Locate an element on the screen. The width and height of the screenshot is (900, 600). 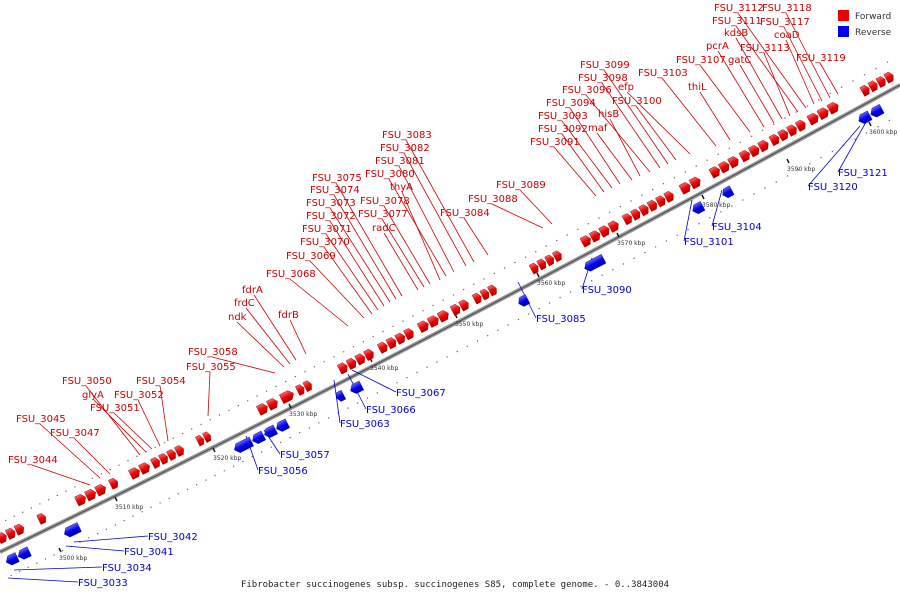
forward-gene-label: FSU_3083 is located at coordinates (407, 135).